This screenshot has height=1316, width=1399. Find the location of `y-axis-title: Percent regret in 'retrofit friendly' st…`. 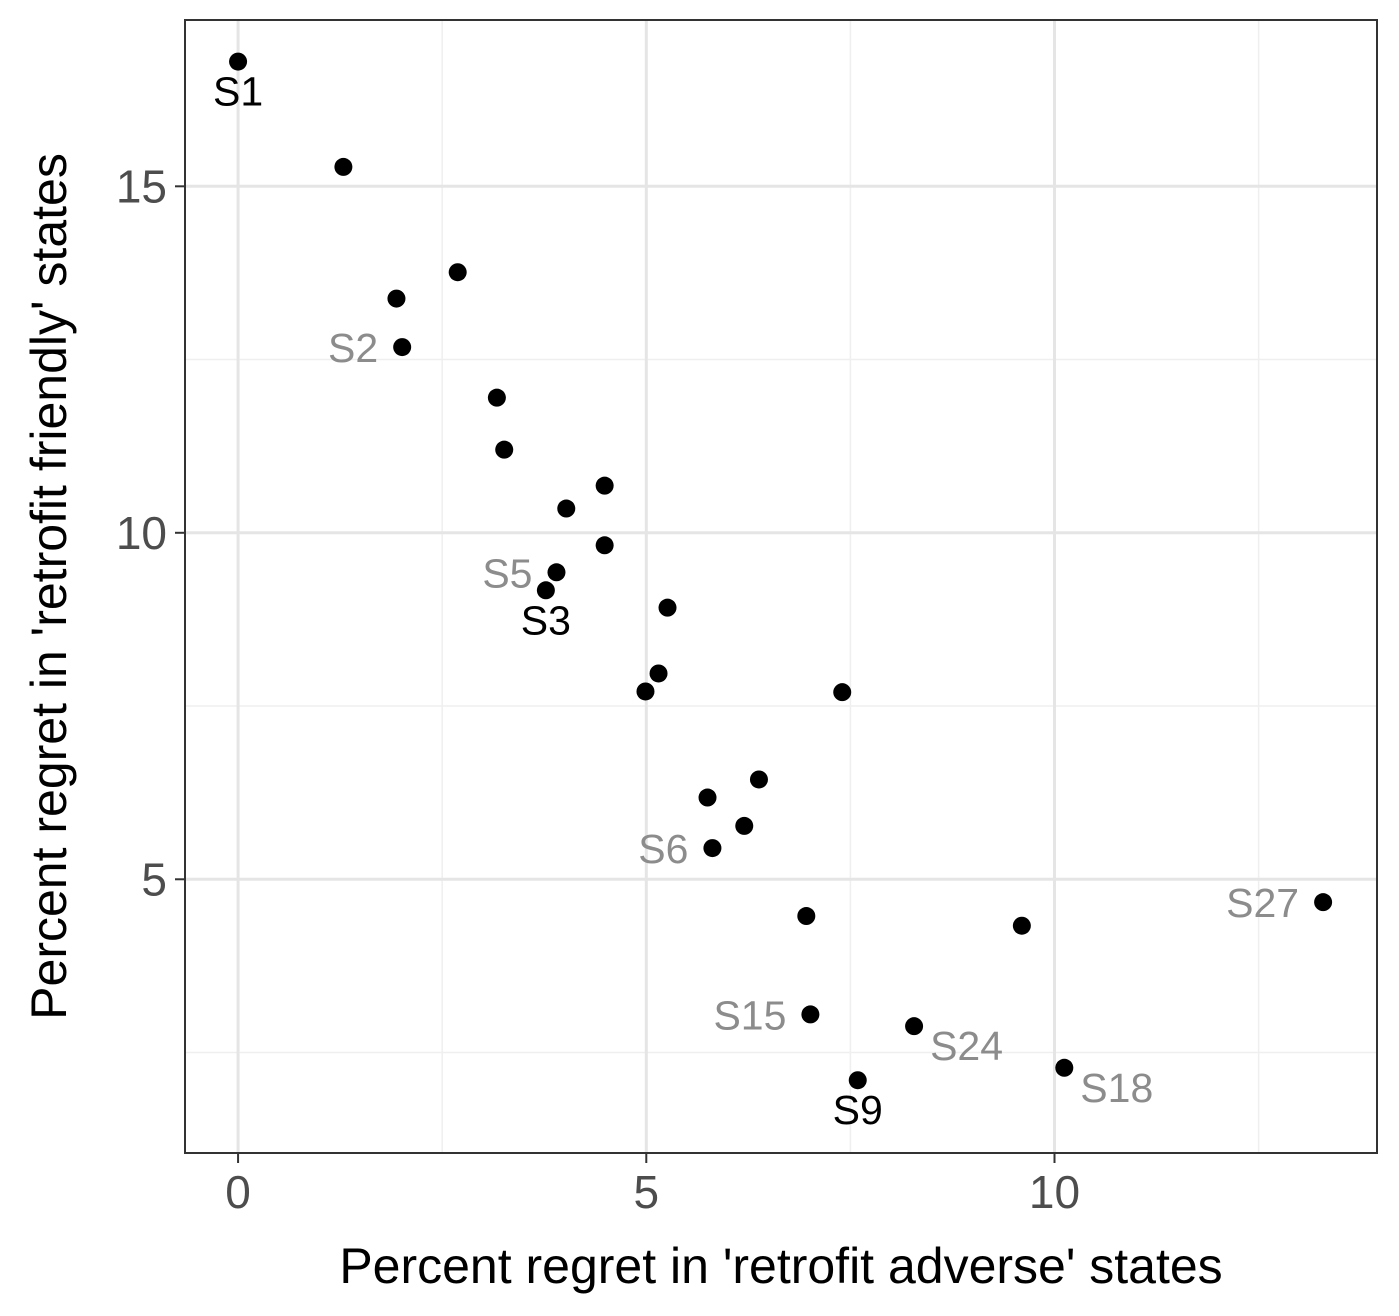

y-axis-title: Percent regret in 'retrofit friendly' st… is located at coordinates (49, 586).